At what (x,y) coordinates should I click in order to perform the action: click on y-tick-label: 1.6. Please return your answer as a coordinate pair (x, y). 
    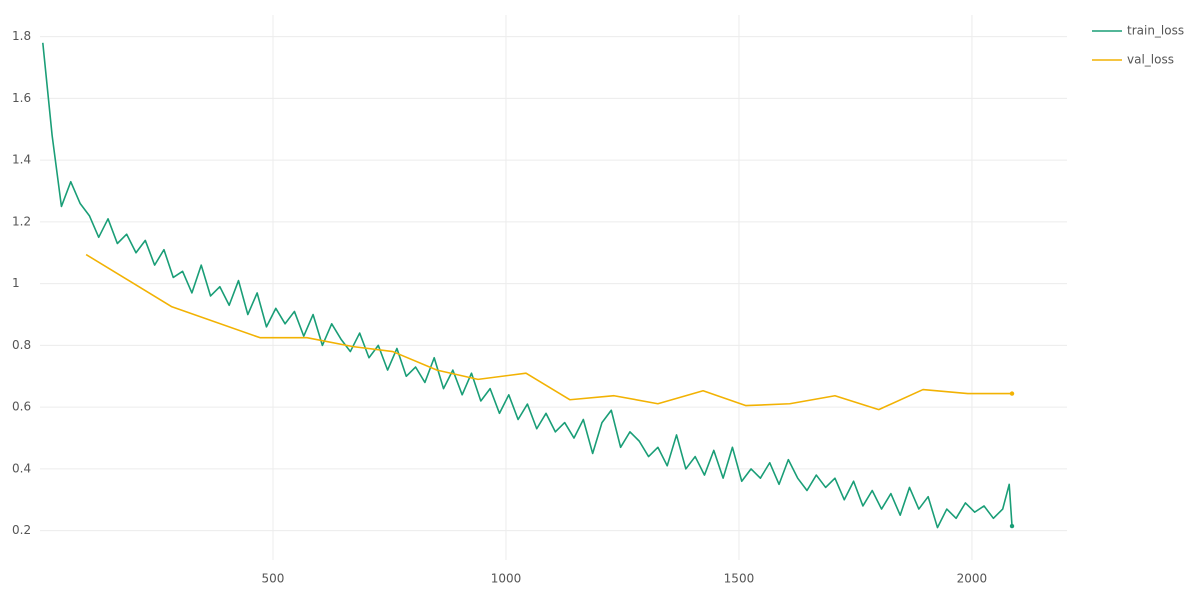
    Looking at the image, I should click on (21, 98).